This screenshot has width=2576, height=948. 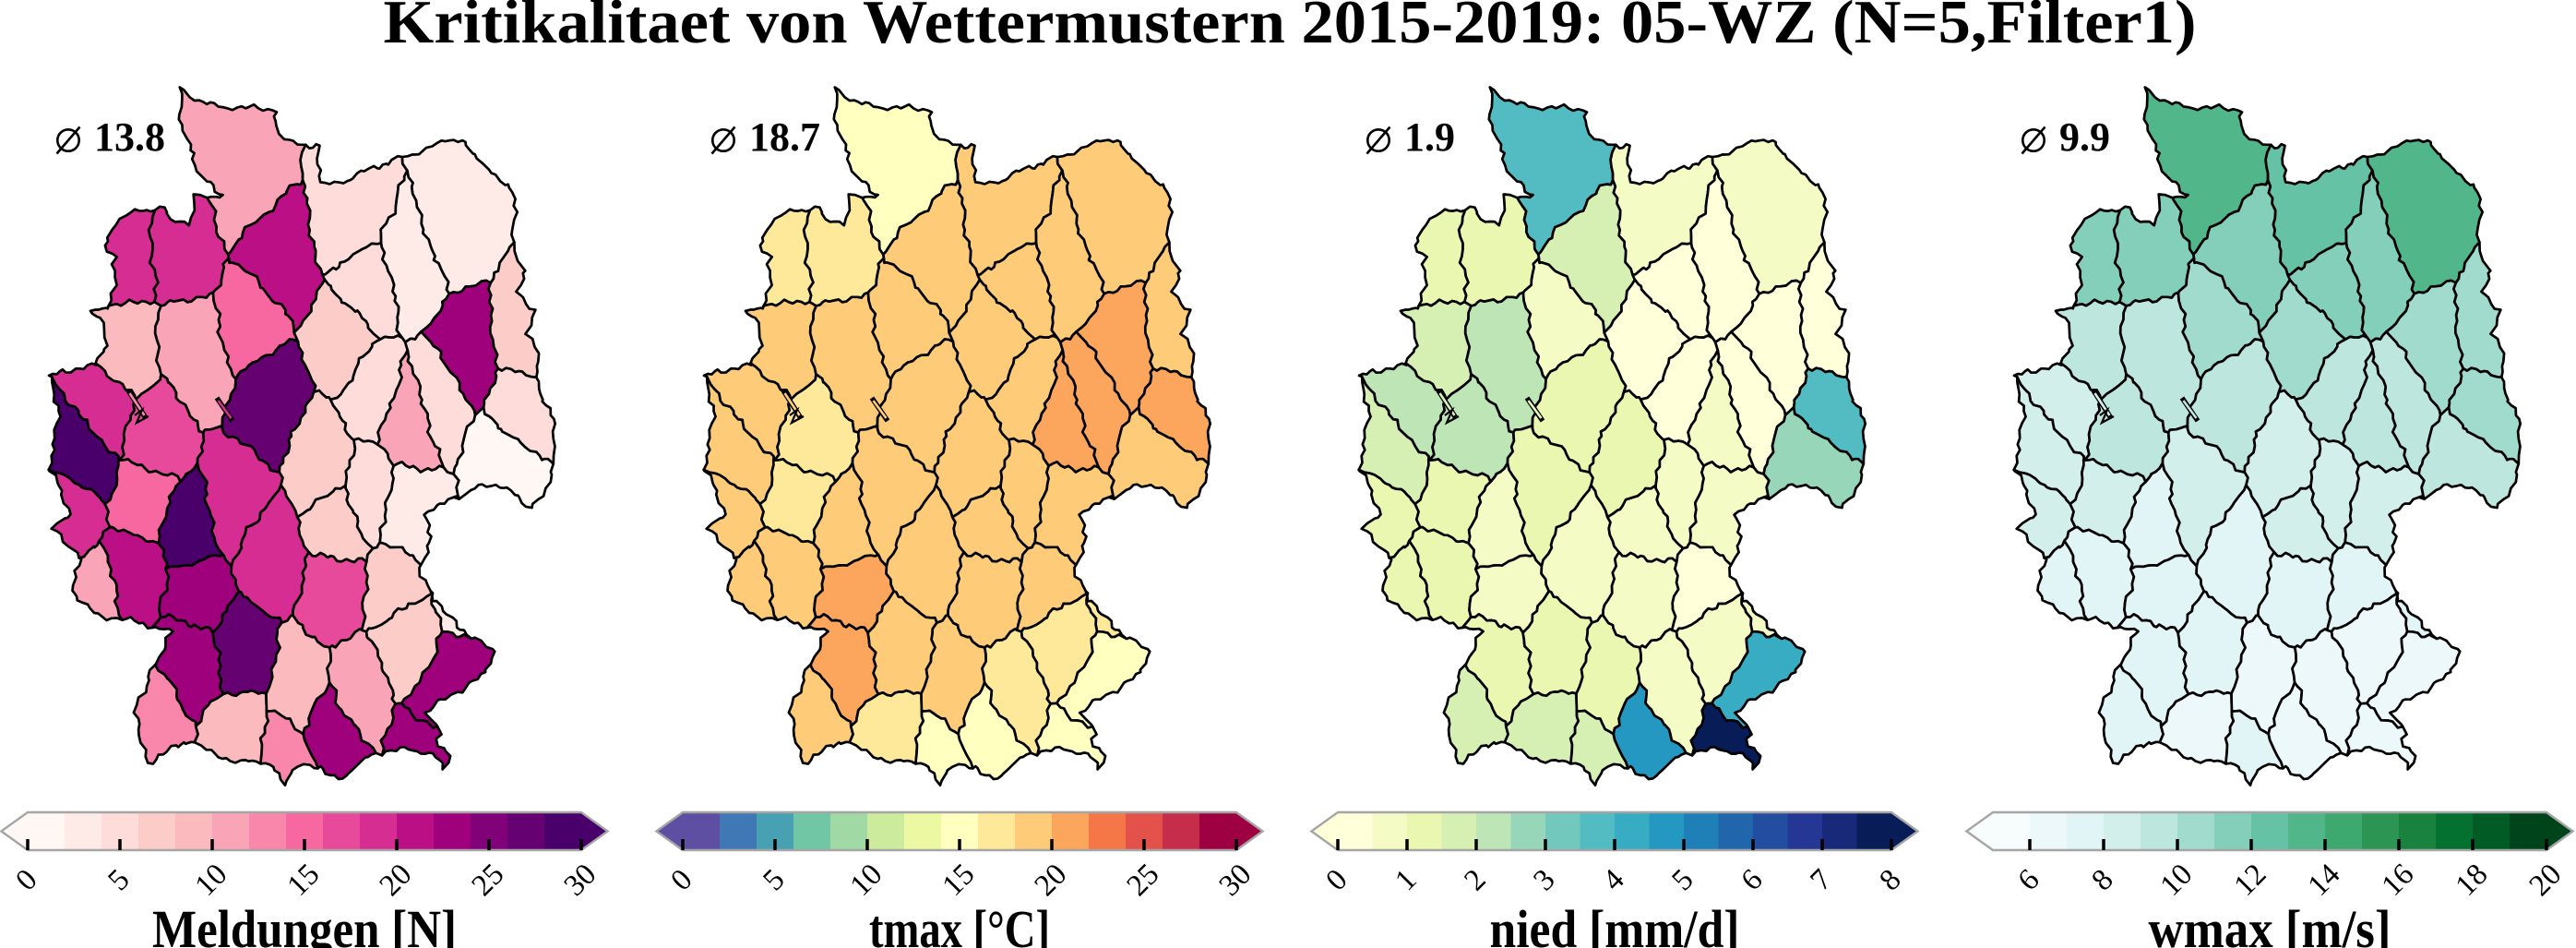 I want to click on svg-text: tmax [°C], so click(x=960, y=923).